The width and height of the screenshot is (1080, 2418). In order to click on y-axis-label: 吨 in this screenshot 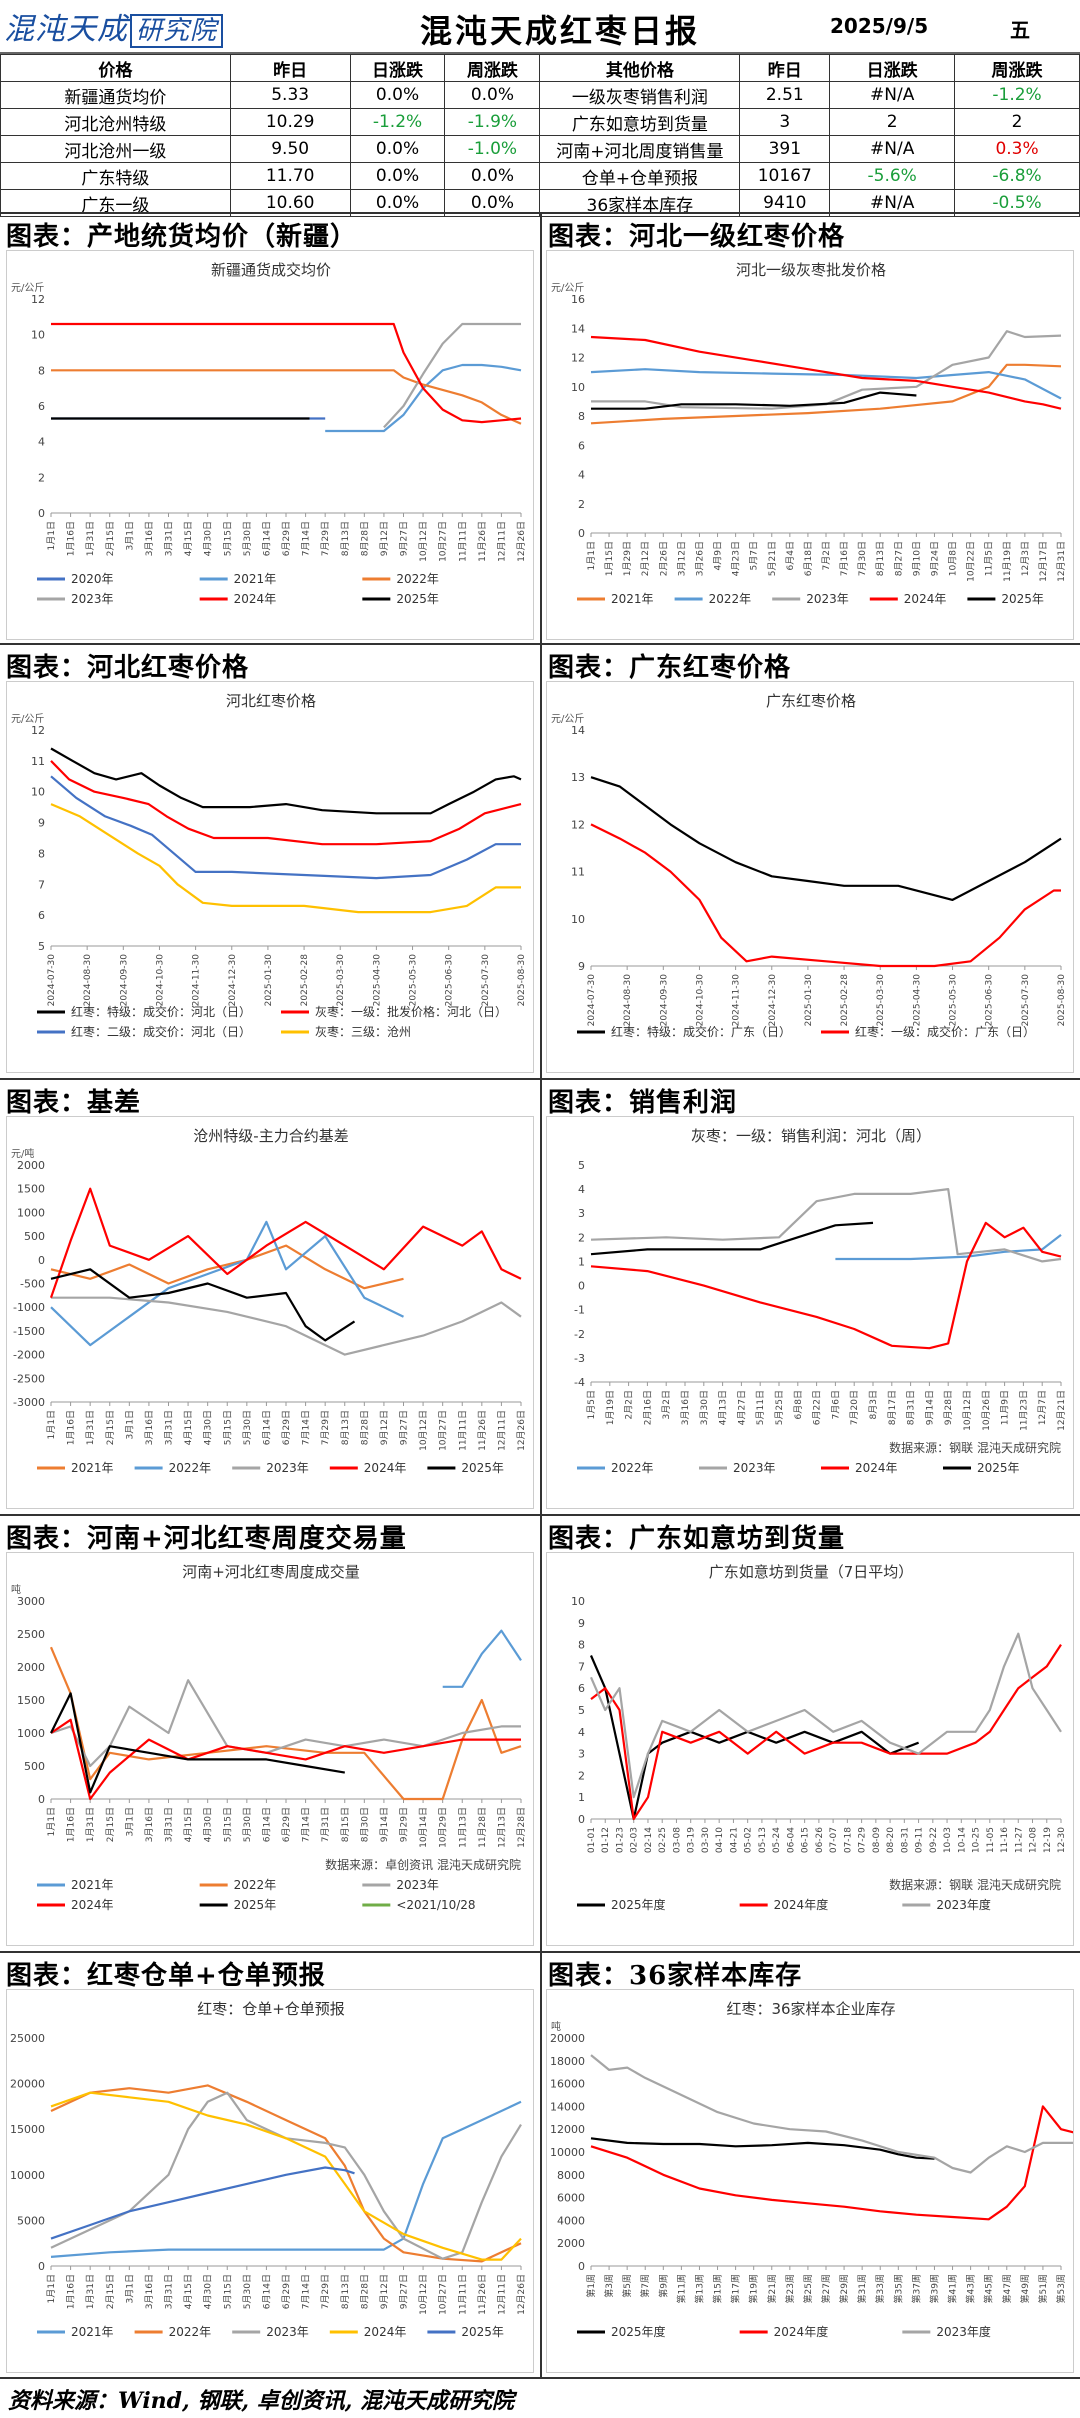, I will do `click(556, 2026)`.